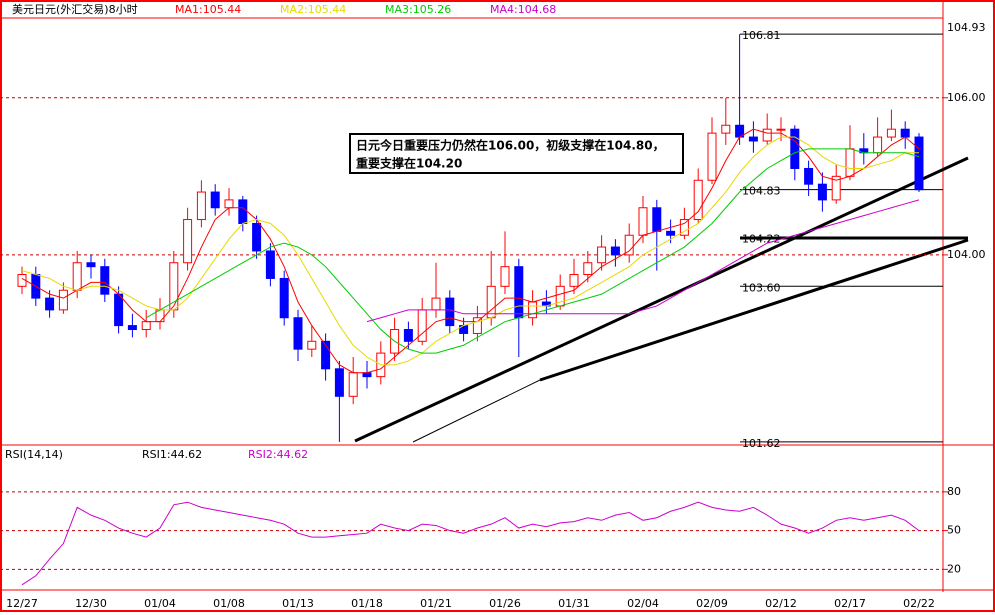 The height and width of the screenshot is (615, 995). Describe the element at coordinates (409, 163) in the screenshot. I see `annotation-text: 重要支撑在104.20` at that location.